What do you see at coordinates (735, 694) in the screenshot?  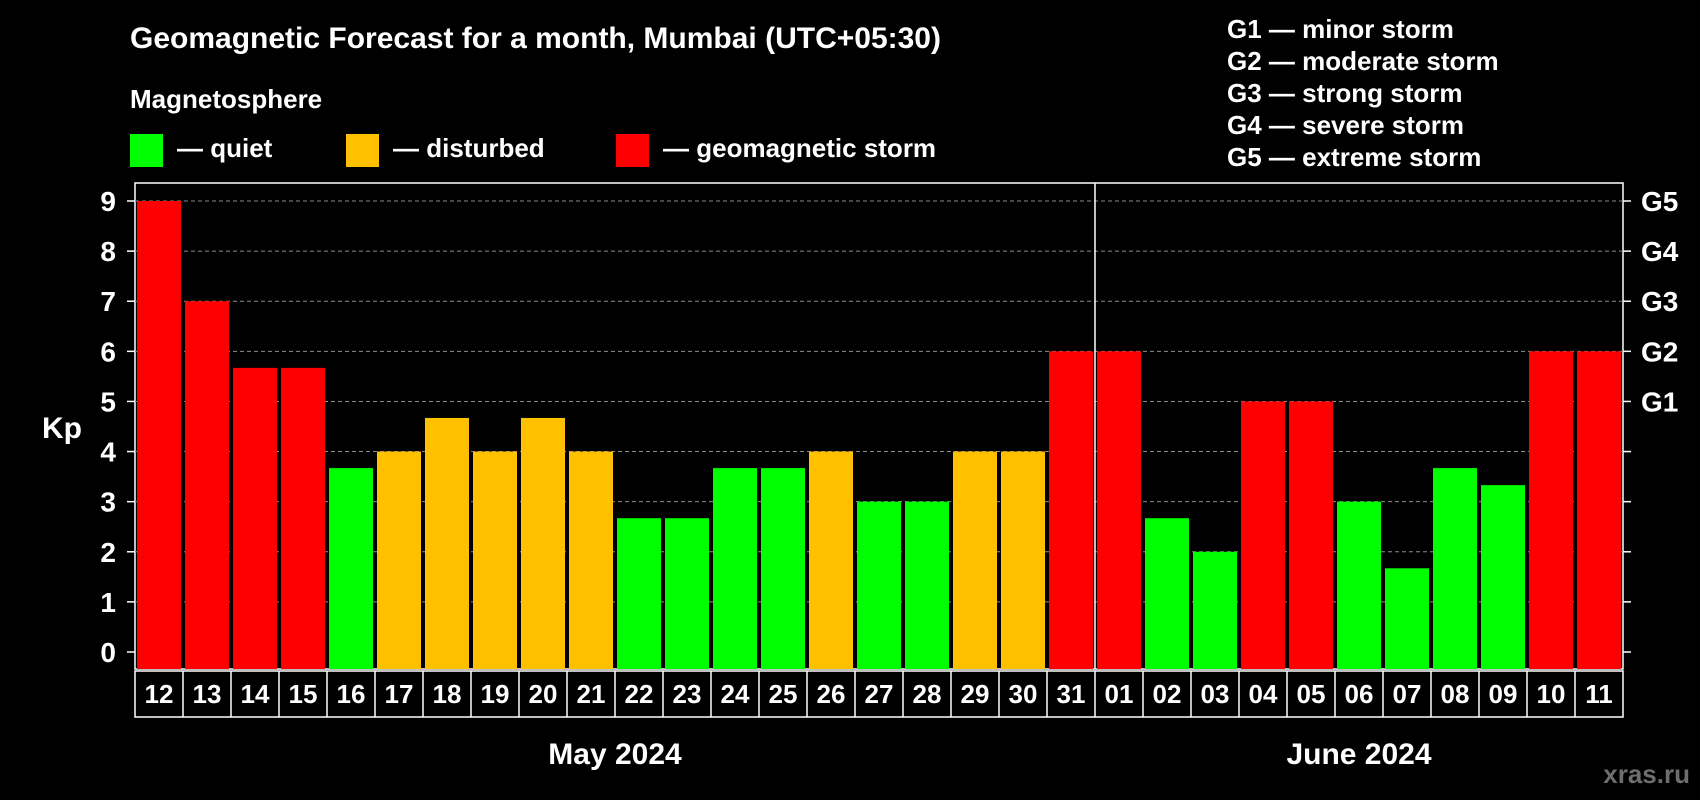 I see `day-label-24-12: 24` at bounding box center [735, 694].